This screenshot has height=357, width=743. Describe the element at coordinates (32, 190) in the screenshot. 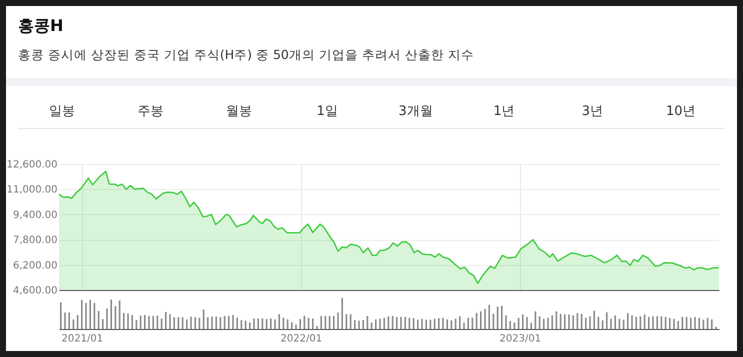

I see `y-tick-label: 11,000.00` at that location.